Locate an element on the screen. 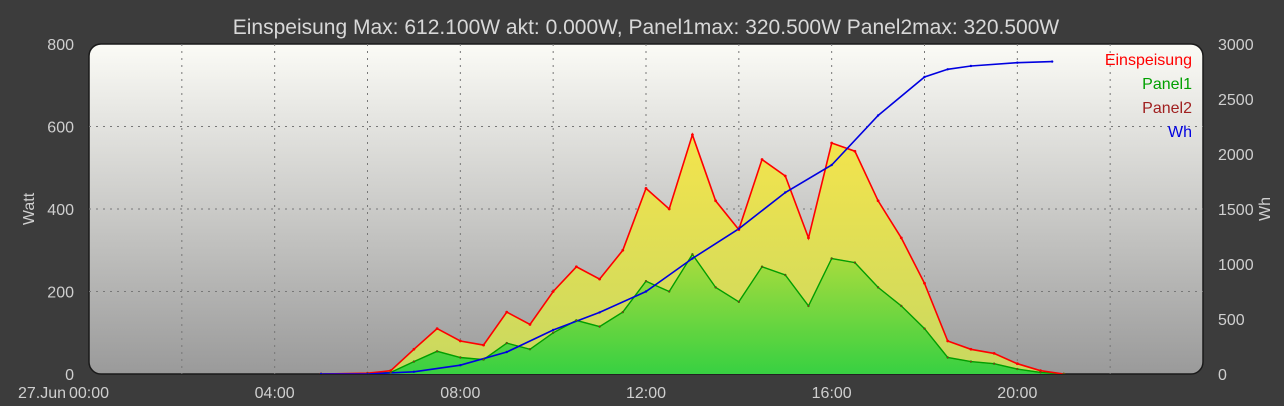  y-left-tick-label: 200 is located at coordinates (60, 293).